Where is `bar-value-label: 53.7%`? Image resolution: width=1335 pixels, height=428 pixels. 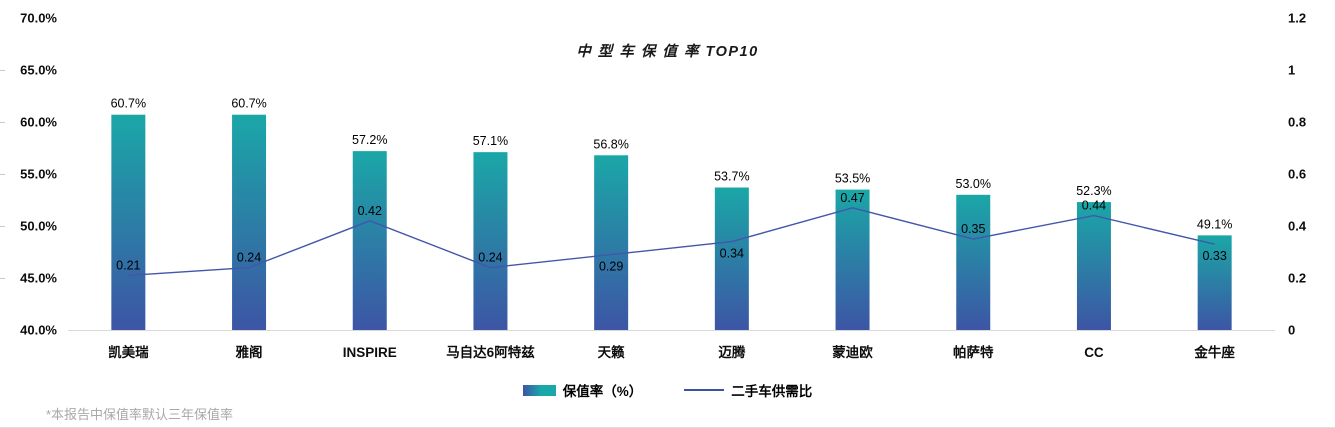
bar-value-label: 53.7% is located at coordinates (731, 177).